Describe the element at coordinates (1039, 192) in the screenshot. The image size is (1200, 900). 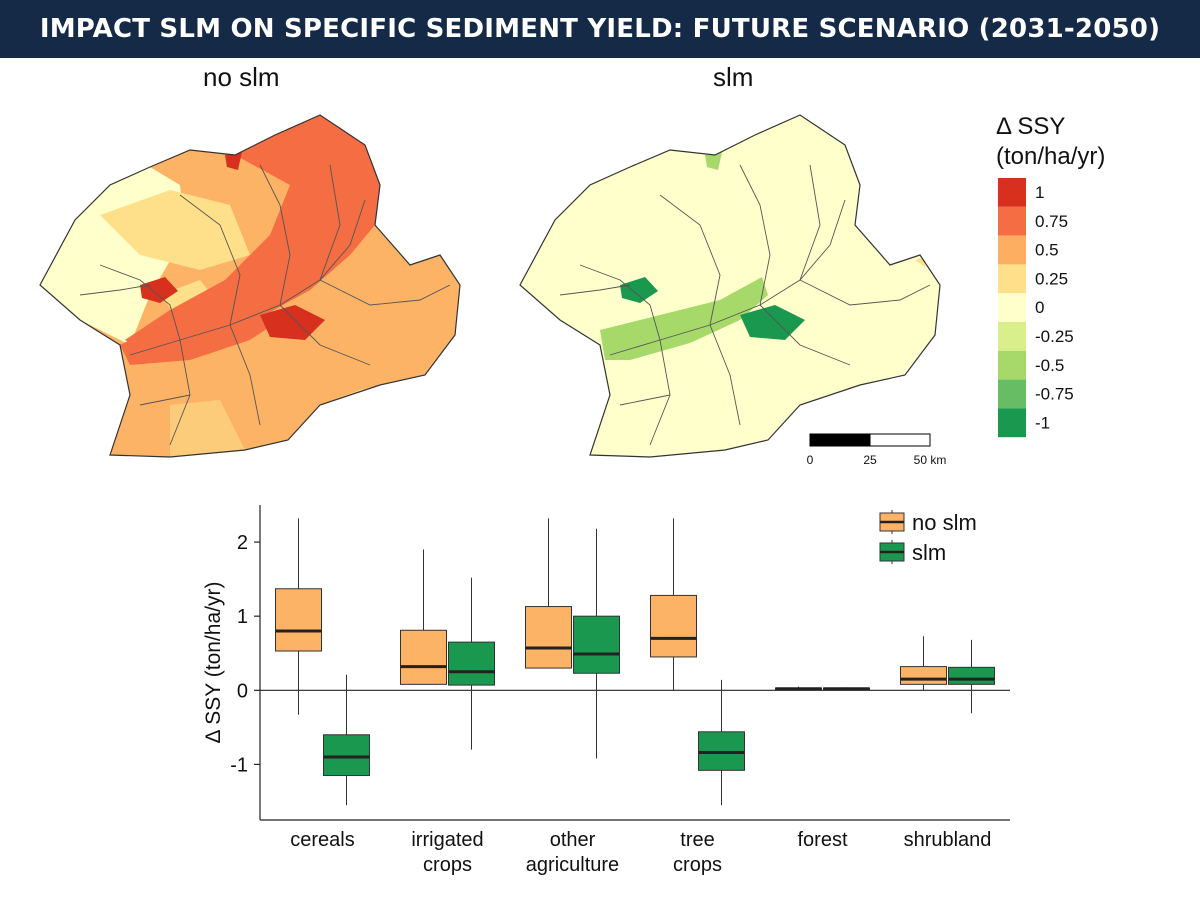
I see `legend-label-0: 1` at that location.